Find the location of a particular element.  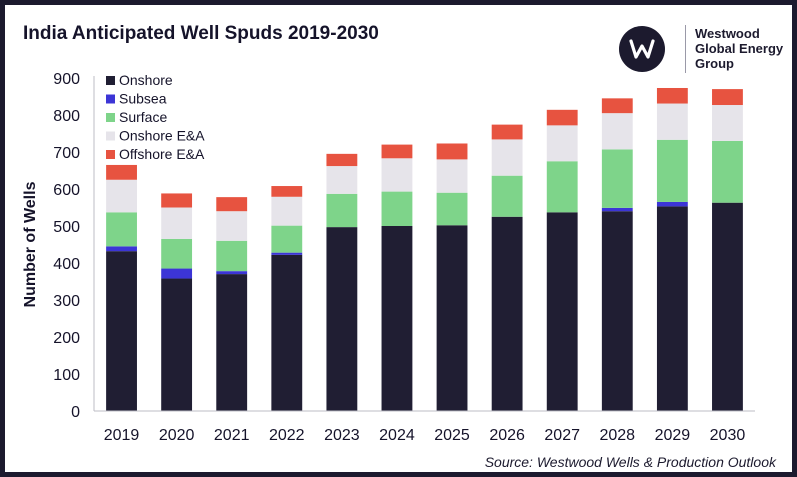

bar-surface-2030 is located at coordinates (727, 171).